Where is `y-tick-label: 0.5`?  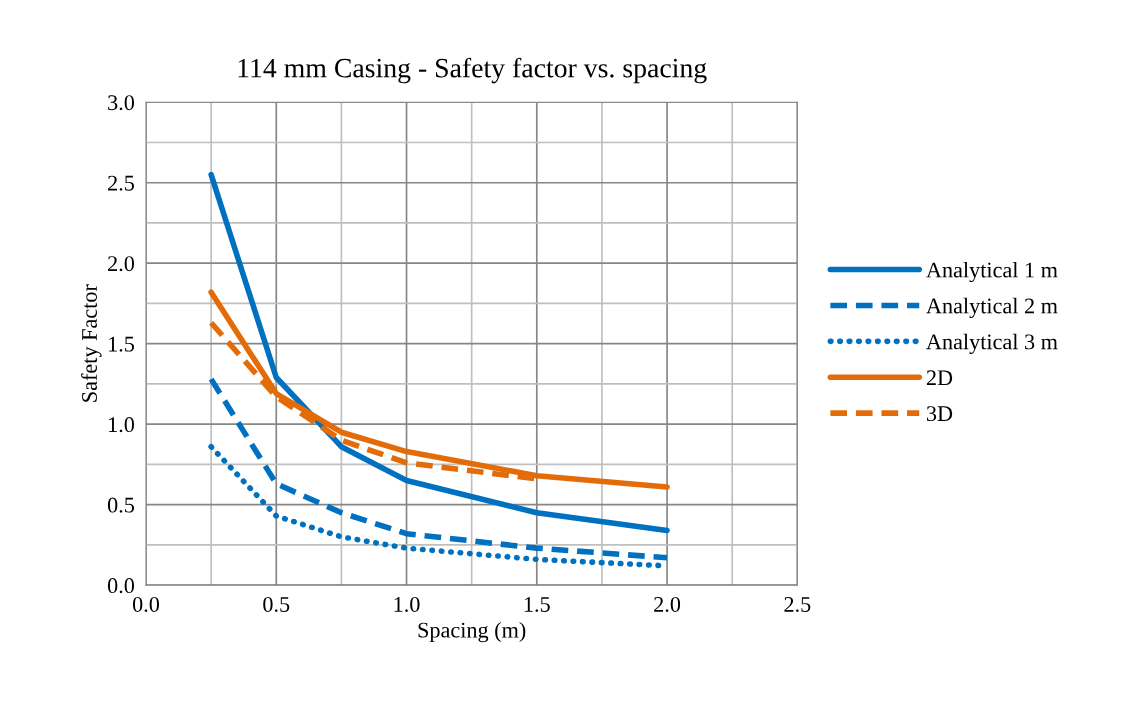
y-tick-label: 0.5 is located at coordinates (121, 505).